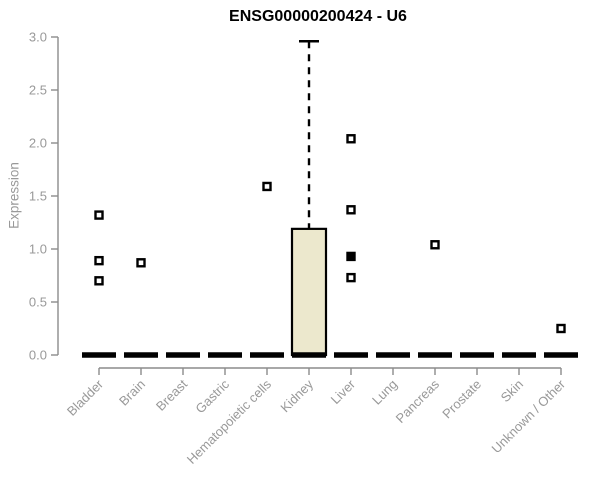  What do you see at coordinates (38, 355) in the screenshot?
I see `y-tick-label: 0.0` at bounding box center [38, 355].